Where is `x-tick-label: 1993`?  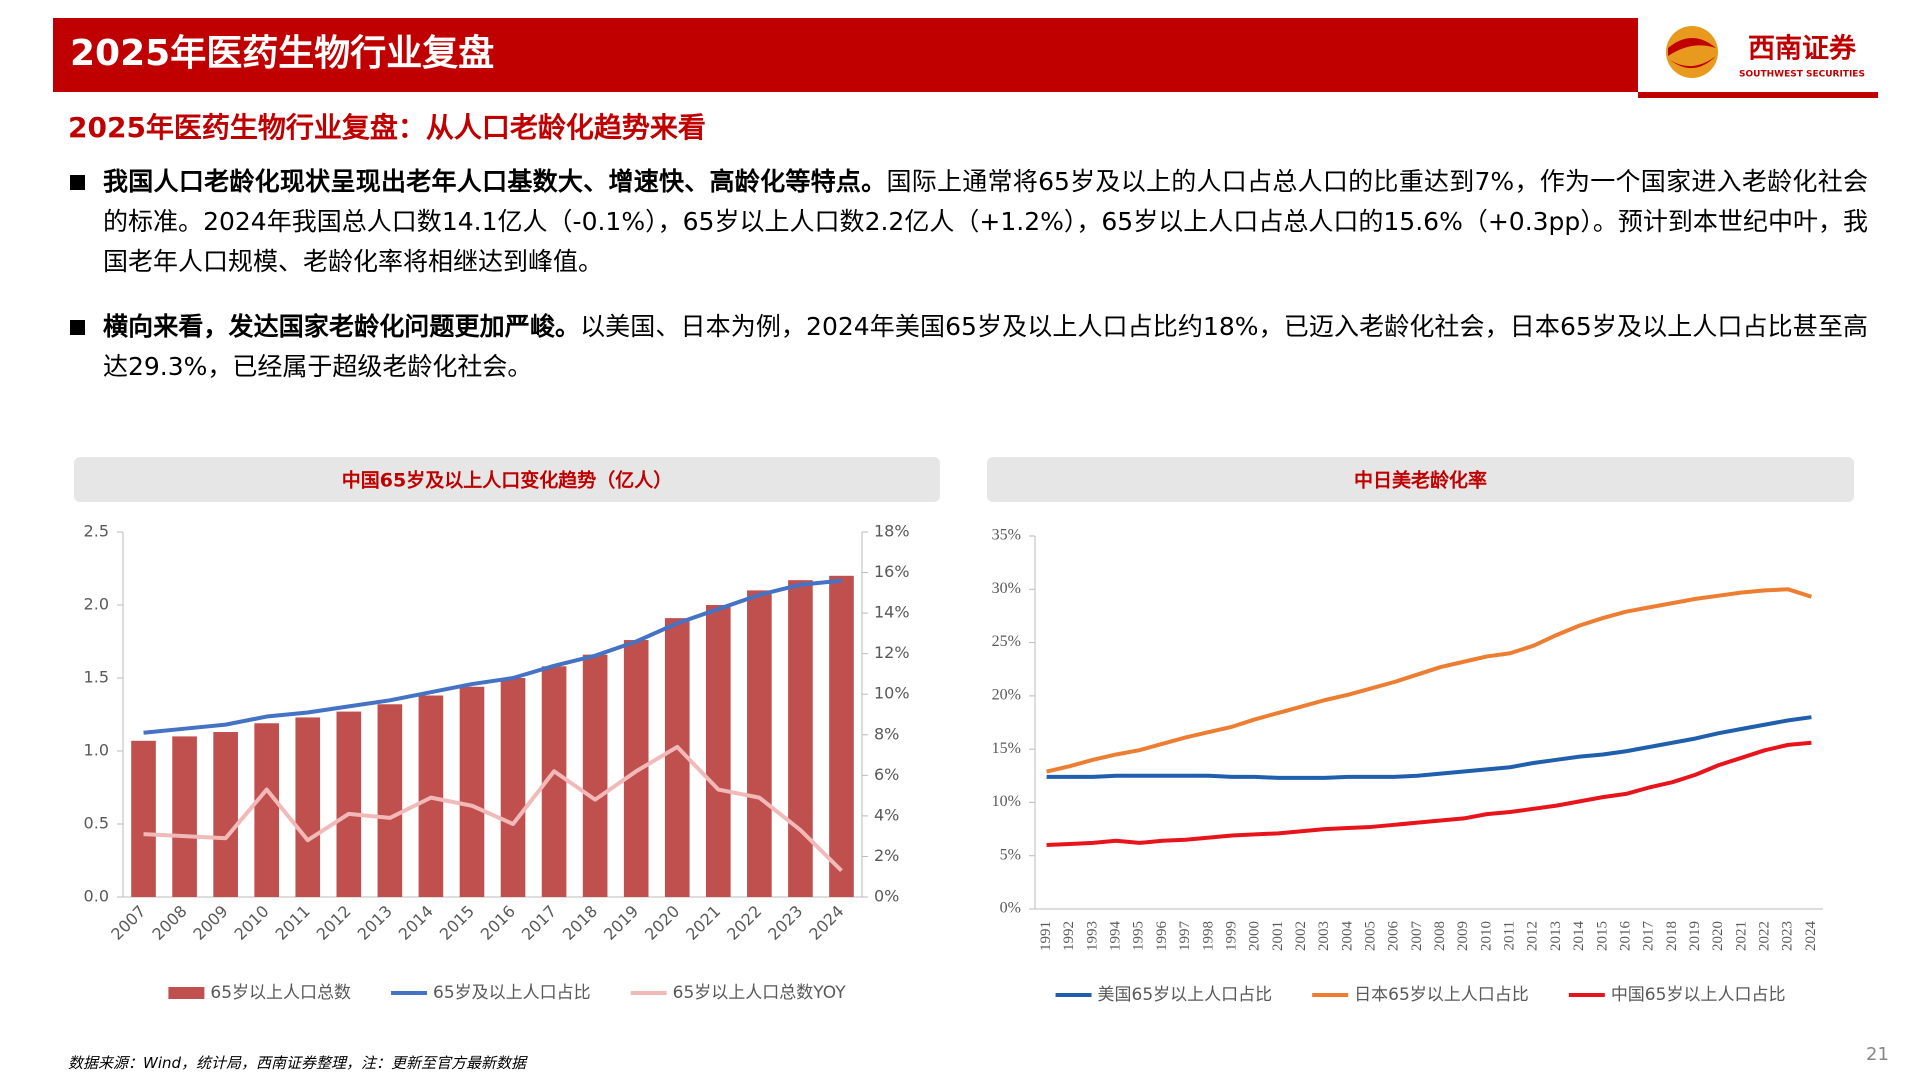
x-tick-label: 1993 is located at coordinates (1092, 936).